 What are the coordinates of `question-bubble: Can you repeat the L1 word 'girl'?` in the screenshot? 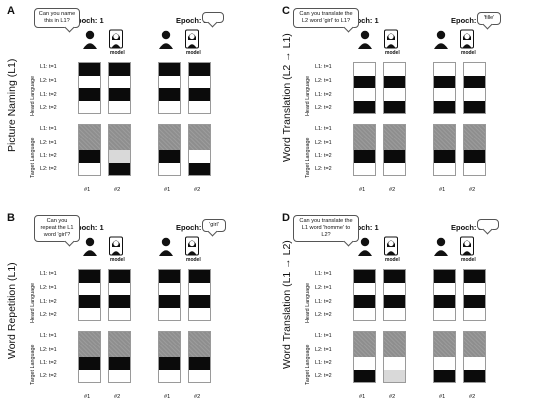 It's located at (57, 228).